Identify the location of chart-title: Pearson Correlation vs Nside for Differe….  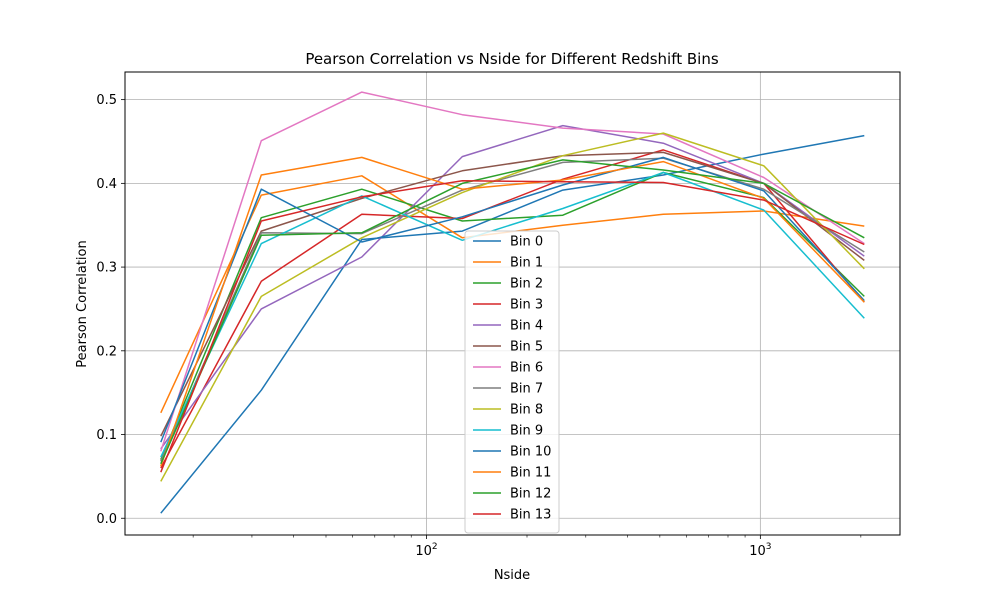
(512, 59).